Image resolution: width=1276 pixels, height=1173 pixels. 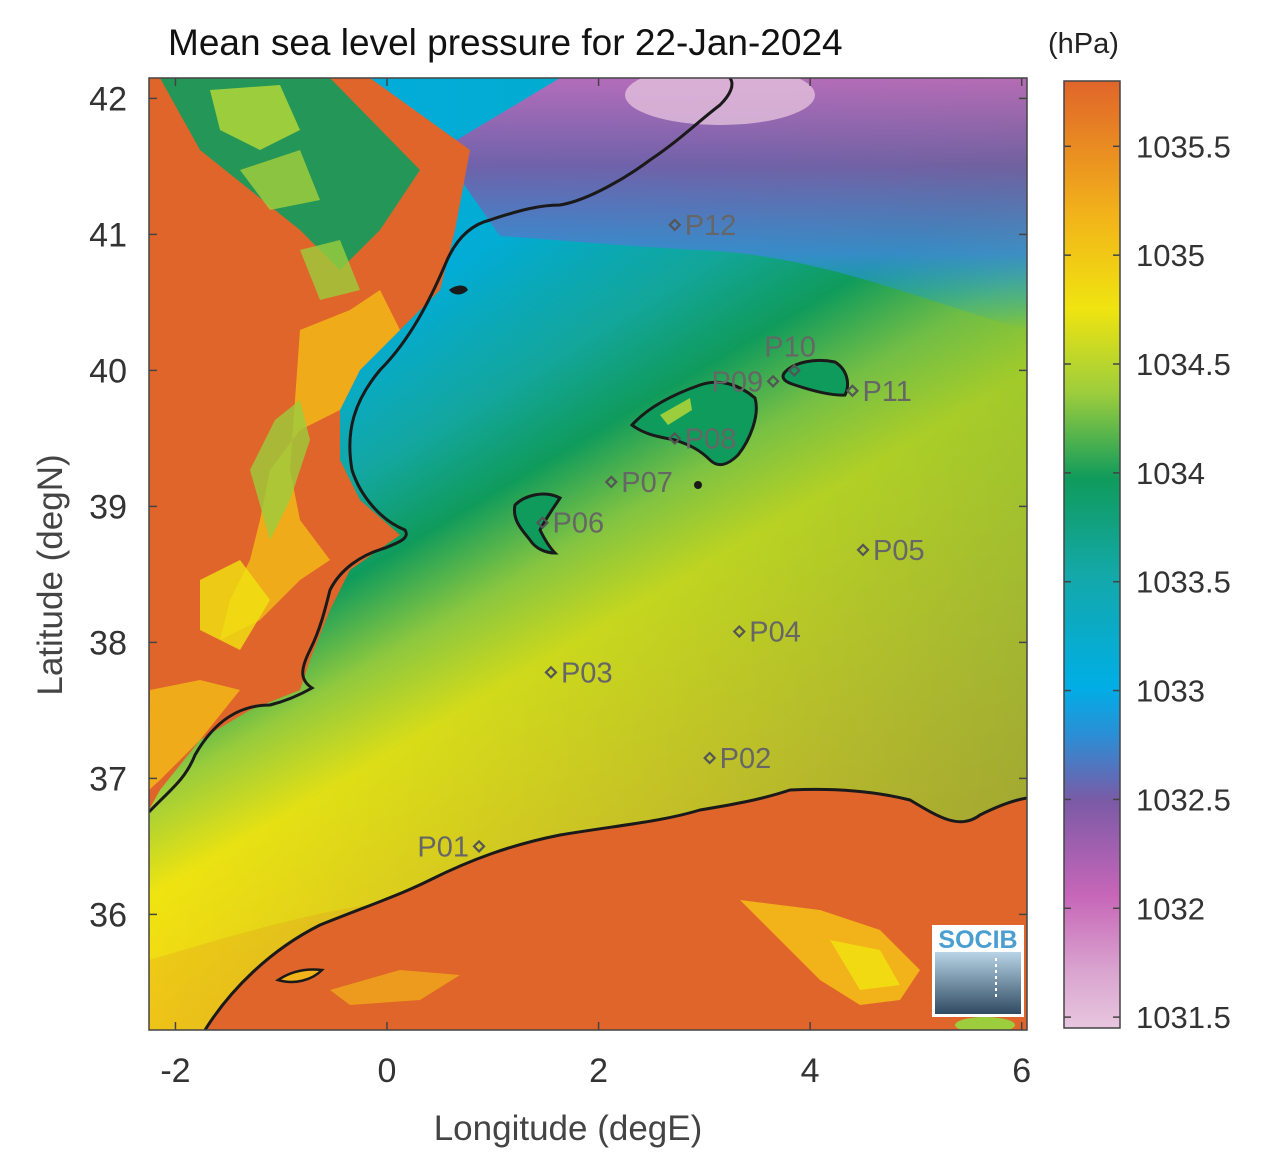 What do you see at coordinates (175, 1071) in the screenshot?
I see `x-tick-label: -2` at bounding box center [175, 1071].